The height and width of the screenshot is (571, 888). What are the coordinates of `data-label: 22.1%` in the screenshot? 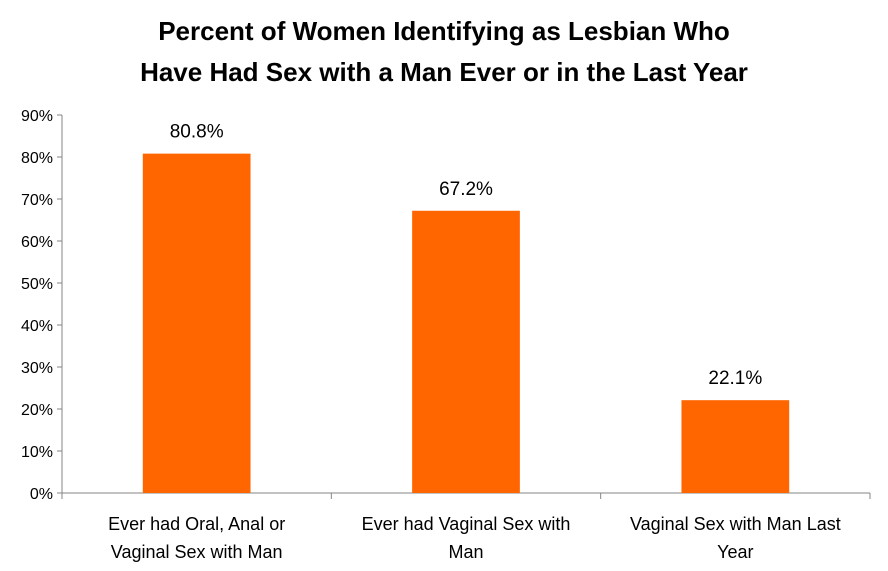 It's located at (735, 378).